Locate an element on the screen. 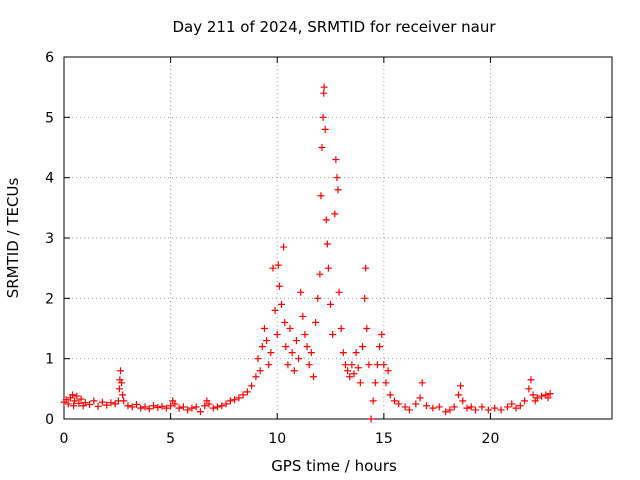  y-tick-label: 3 is located at coordinates (49, 239).